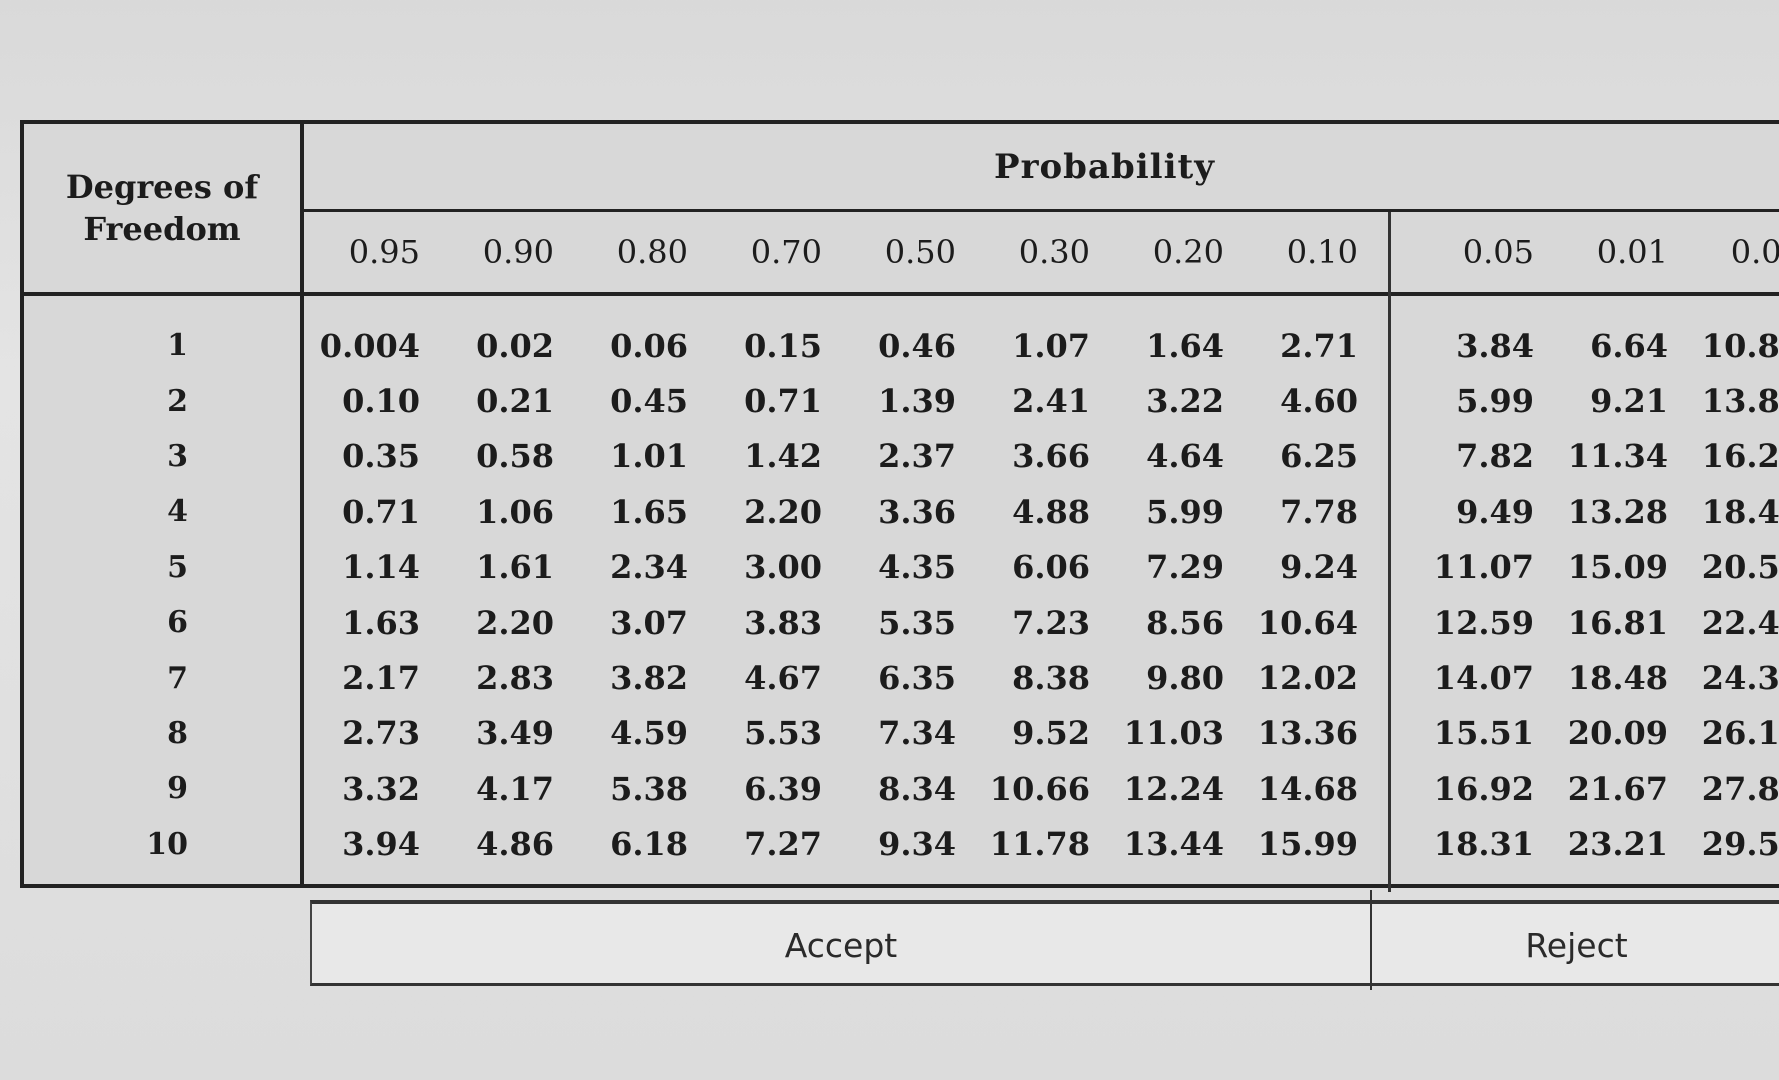 This screenshot has width=1779, height=1080. What do you see at coordinates (1307, 788) in the screenshot?
I see `table-cell: 14.68` at bounding box center [1307, 788].